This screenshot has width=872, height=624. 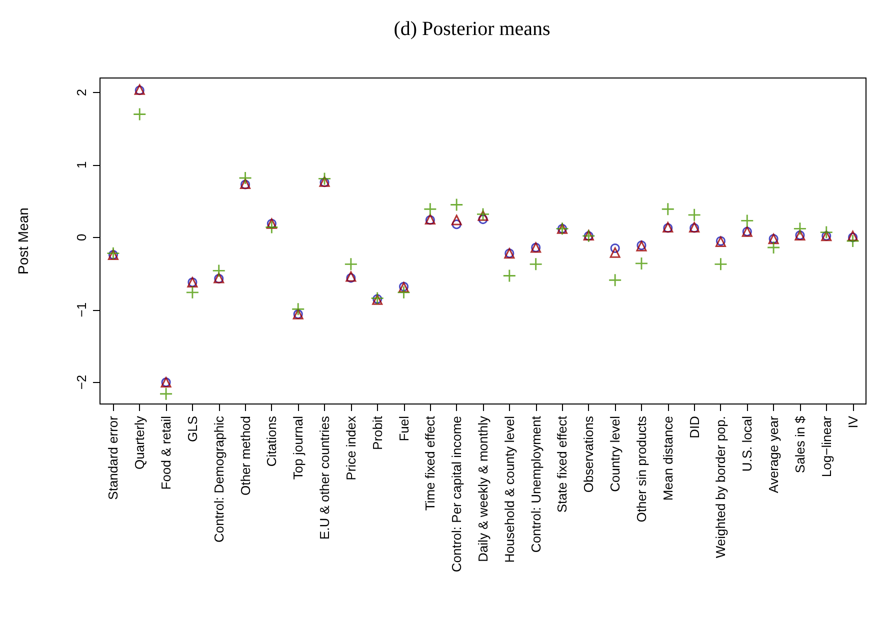 What do you see at coordinates (218, 479) in the screenshot?
I see `x-tick-label: Control: Demographic` at bounding box center [218, 479].